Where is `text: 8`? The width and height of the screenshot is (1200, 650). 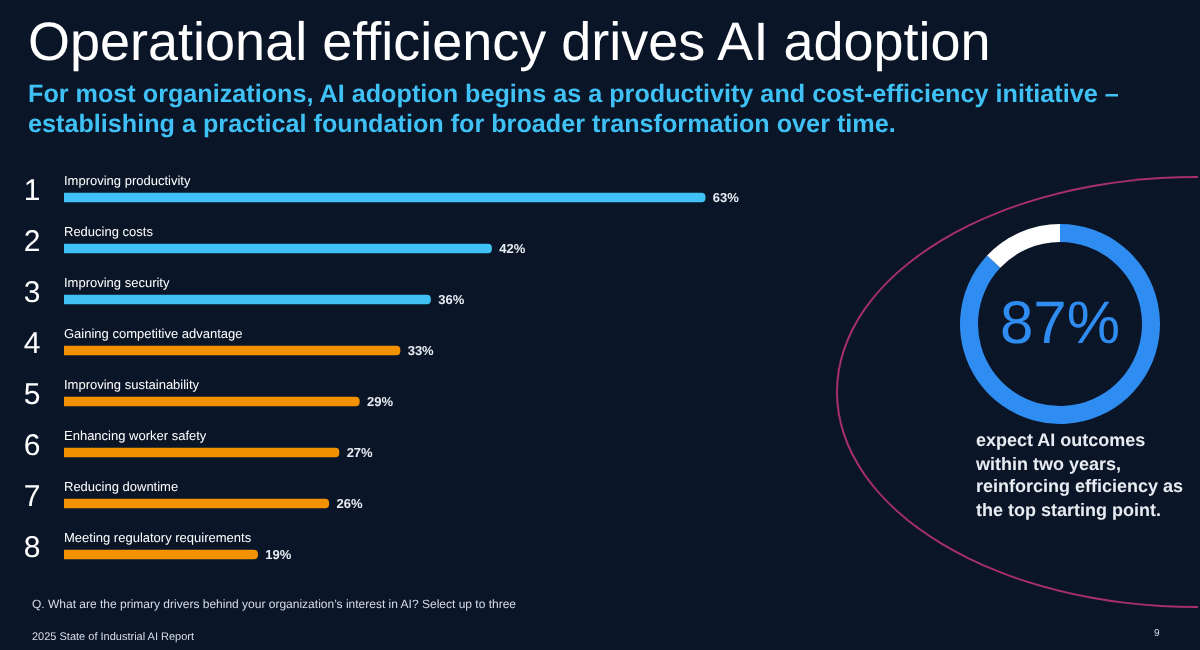
text: 8 is located at coordinates (32, 547).